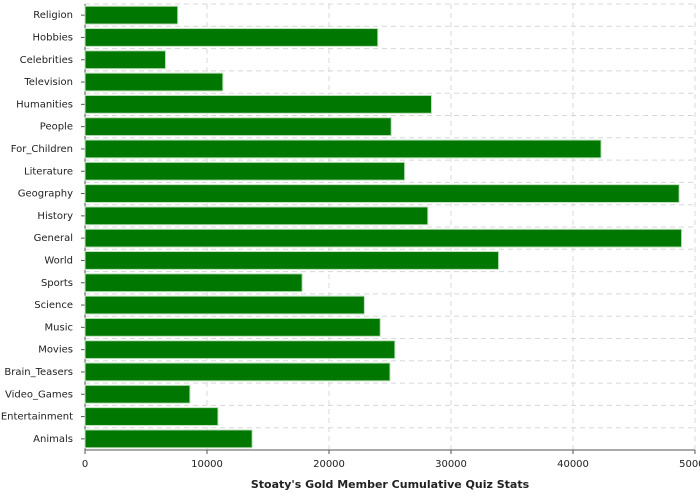  What do you see at coordinates (329, 464) in the screenshot?
I see `x-tick-label: 20000` at bounding box center [329, 464].